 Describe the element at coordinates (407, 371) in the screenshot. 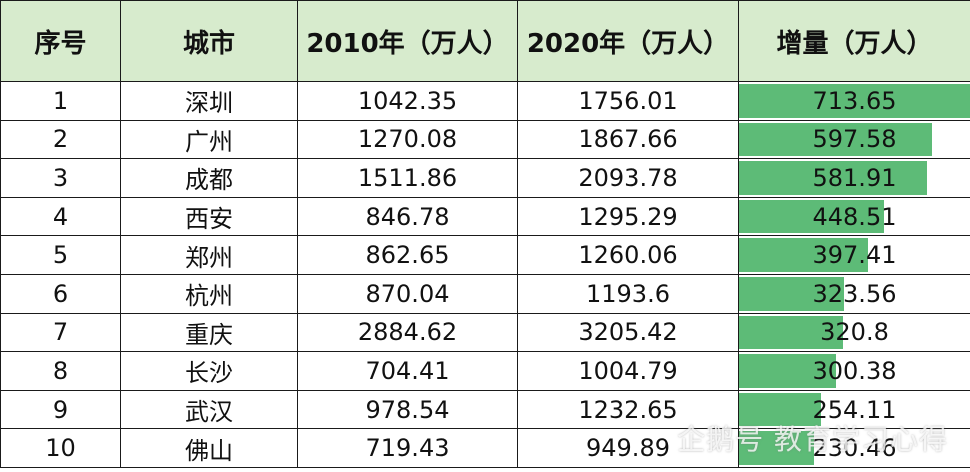

I see `cell-pop-2010: 704.41` at that location.